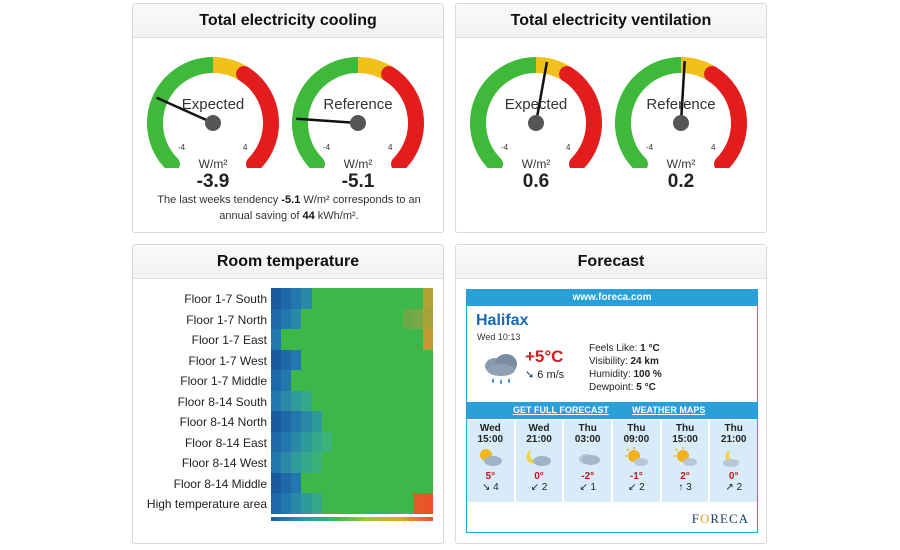 The height and width of the screenshot is (550, 900). Describe the element at coordinates (490, 459) in the screenshot. I see `cloud-sun-icon` at that location.